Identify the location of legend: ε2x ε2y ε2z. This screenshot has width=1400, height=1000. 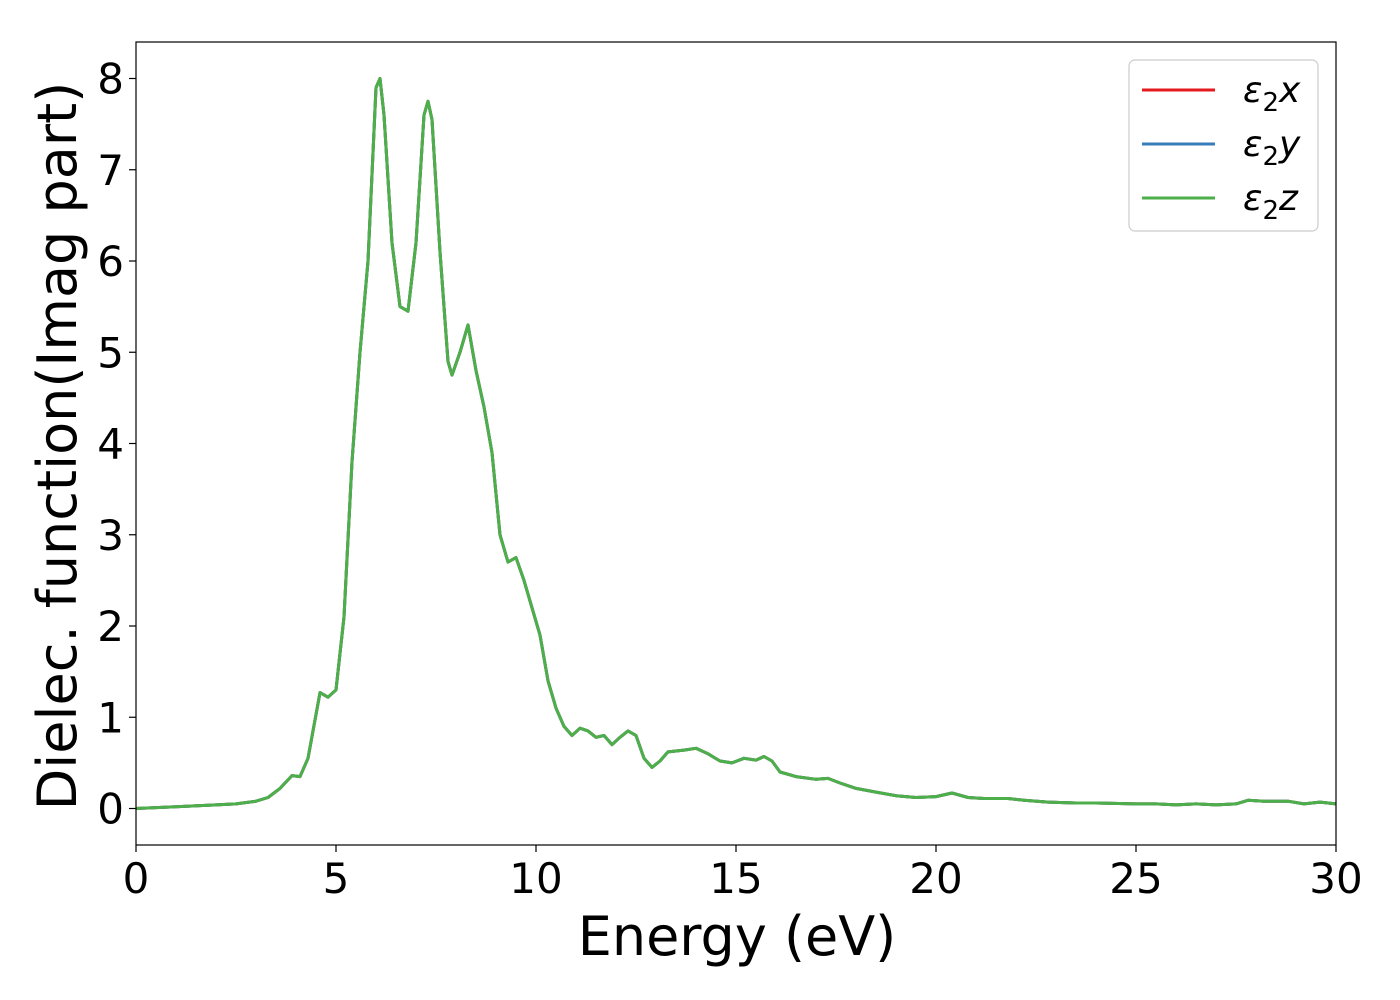
(1223, 145).